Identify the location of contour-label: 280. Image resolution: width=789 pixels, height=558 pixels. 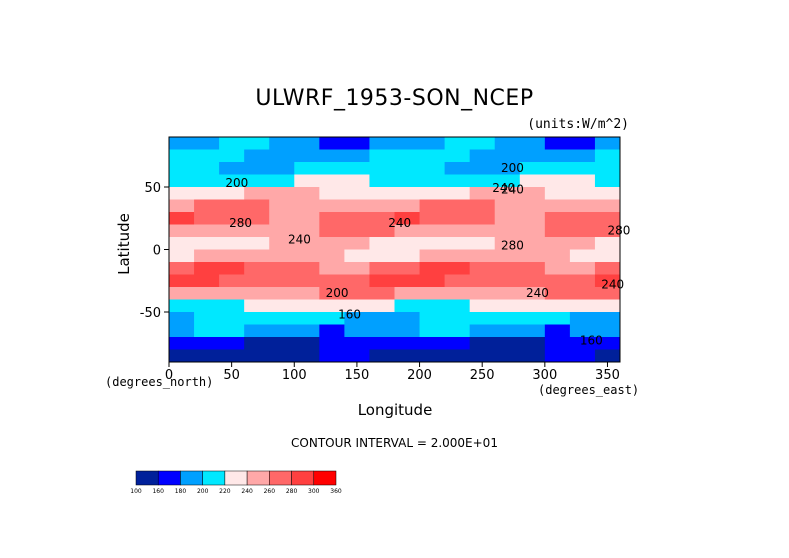
(512, 246).